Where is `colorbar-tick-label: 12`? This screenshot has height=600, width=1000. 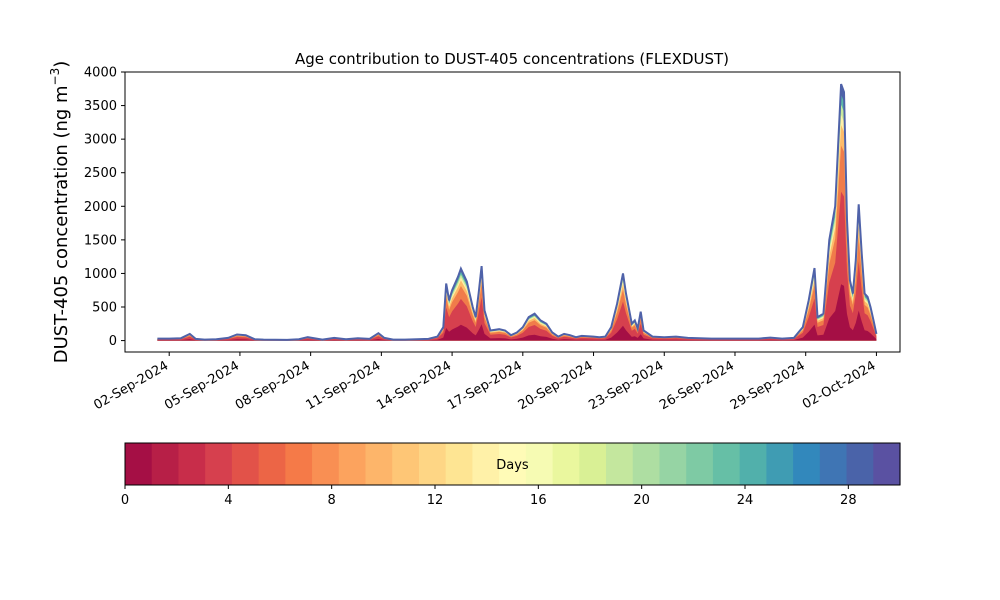 colorbar-tick-label: 12 is located at coordinates (435, 500).